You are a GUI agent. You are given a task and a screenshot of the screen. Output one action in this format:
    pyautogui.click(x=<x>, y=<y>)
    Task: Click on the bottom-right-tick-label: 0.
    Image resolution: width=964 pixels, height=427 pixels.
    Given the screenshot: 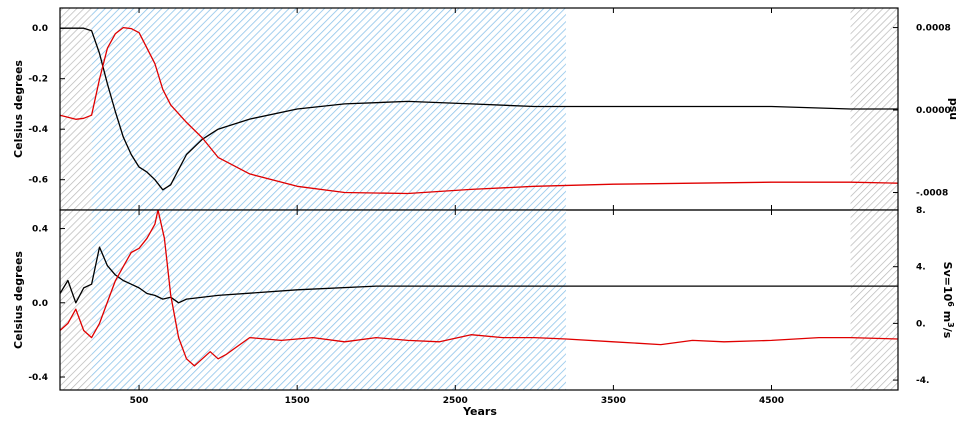 What is the action you would take?
    pyautogui.click(x=921, y=324)
    